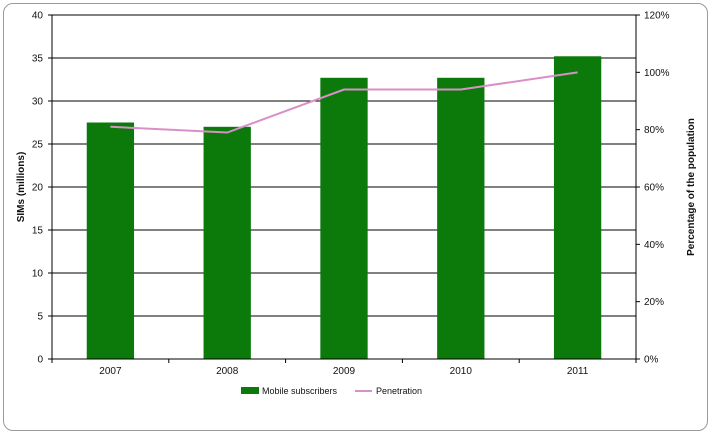  Describe the element at coordinates (38, 102) in the screenshot. I see `y-tick-label: 30` at that location.